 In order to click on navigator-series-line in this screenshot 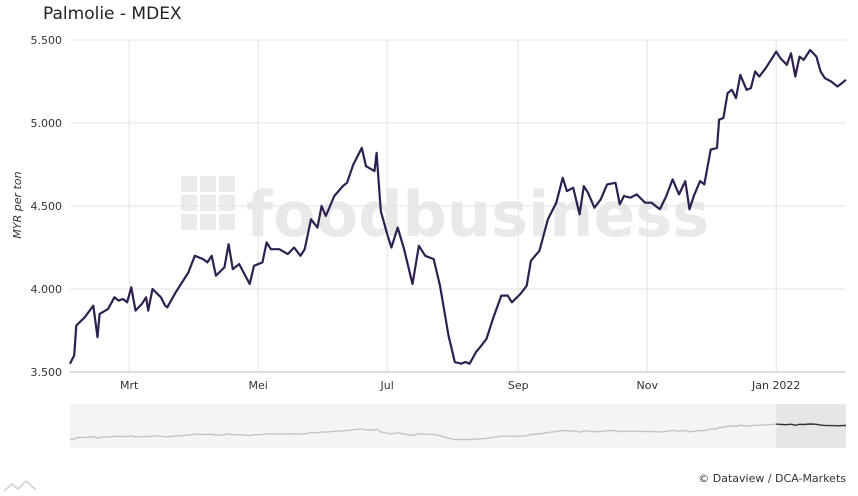, I will do `click(458, 432)`.